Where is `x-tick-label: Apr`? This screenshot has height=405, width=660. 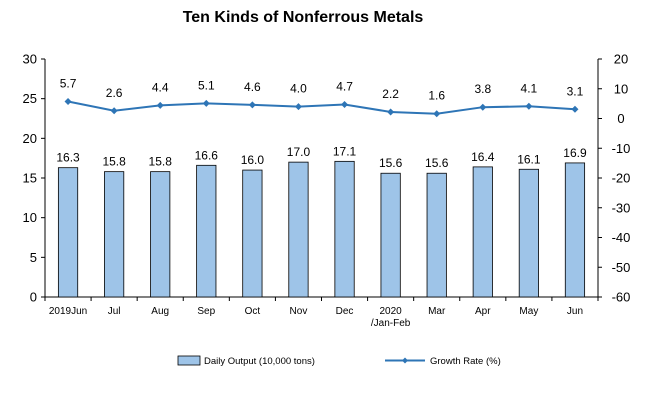 x-tick-label: Apr is located at coordinates (483, 311).